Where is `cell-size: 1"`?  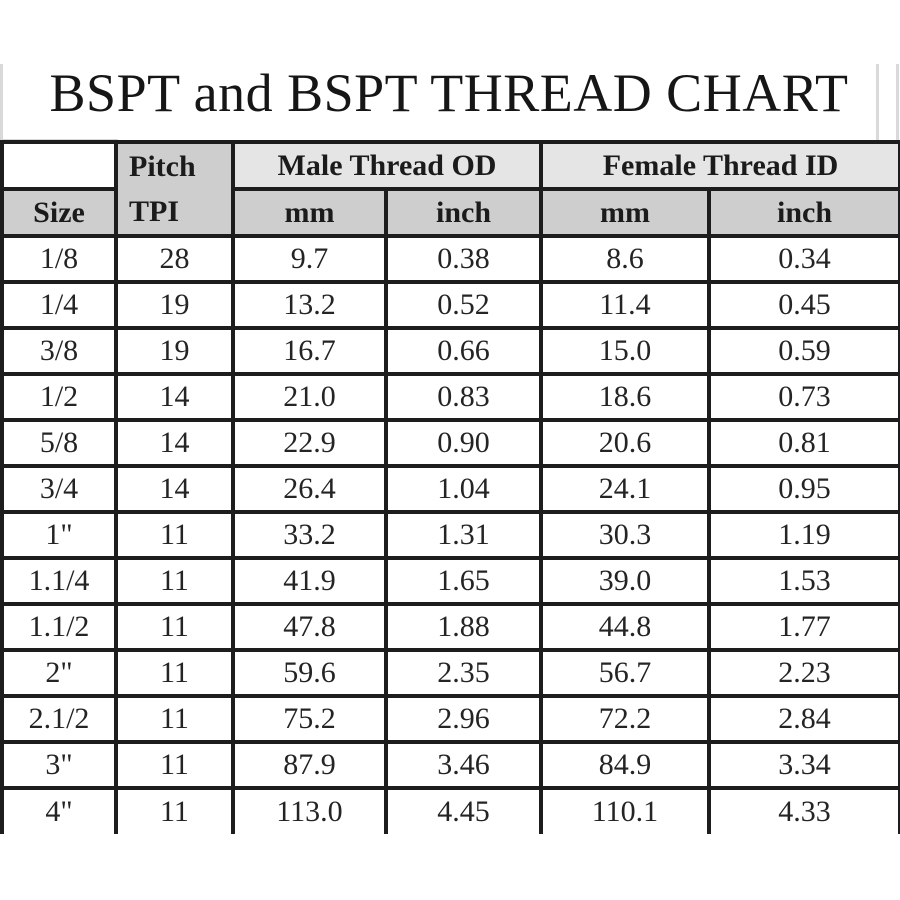
cell-size: 1" is located at coordinates (59, 535).